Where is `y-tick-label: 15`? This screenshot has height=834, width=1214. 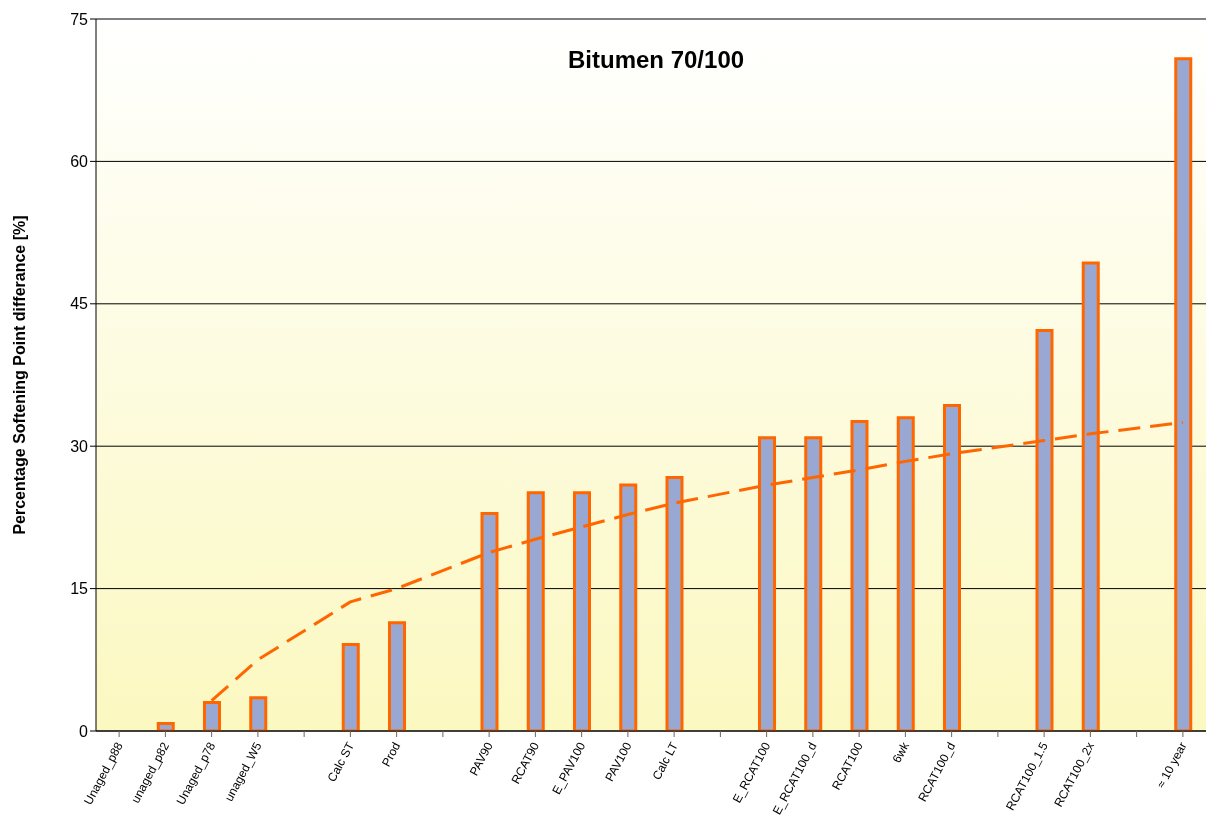 y-tick-label: 15 is located at coordinates (79, 589).